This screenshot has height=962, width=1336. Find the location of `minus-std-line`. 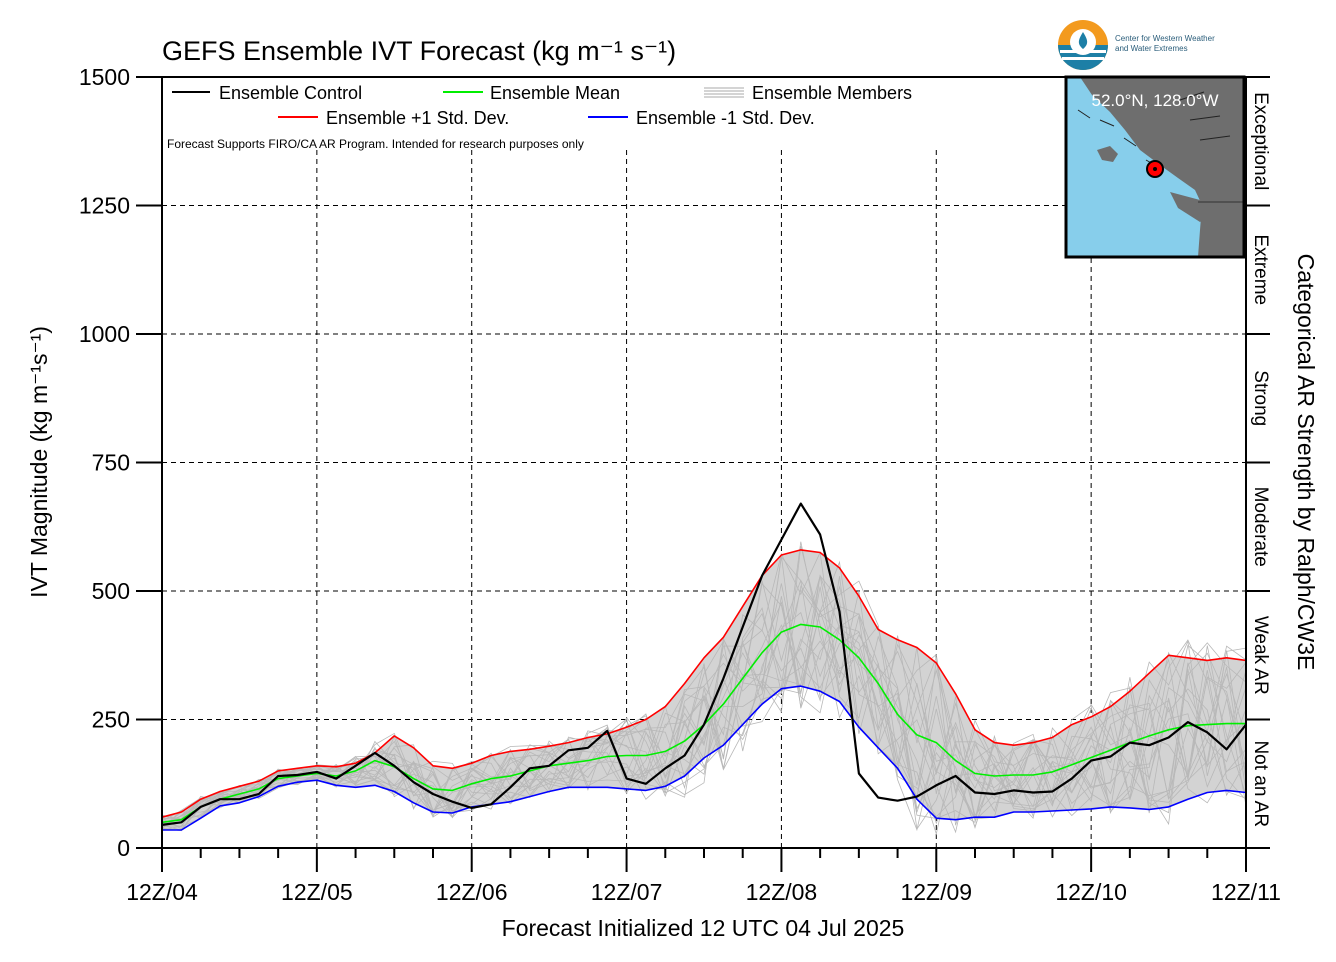

minus-std-line is located at coordinates (704, 758).